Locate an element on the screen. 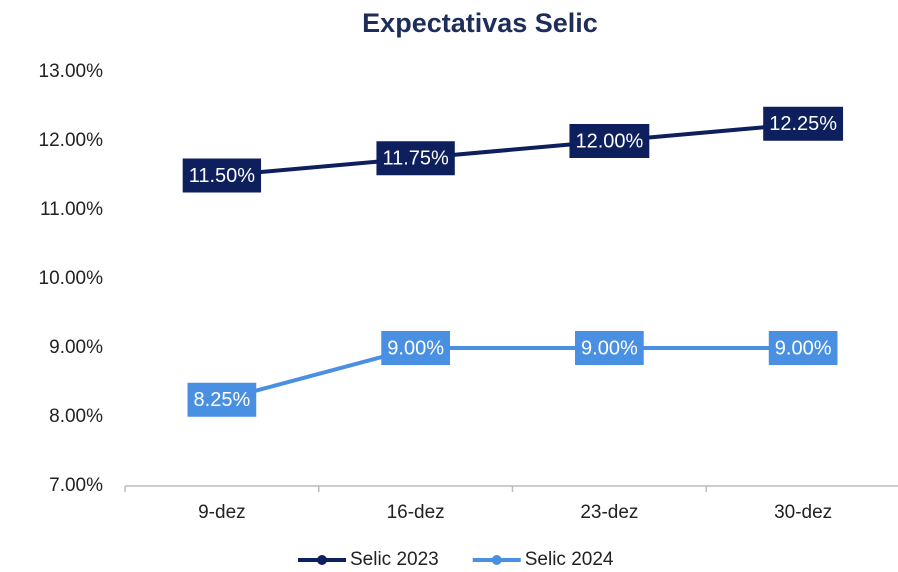 The image size is (898, 572). y-tick-label: 12.00% is located at coordinates (71, 140).